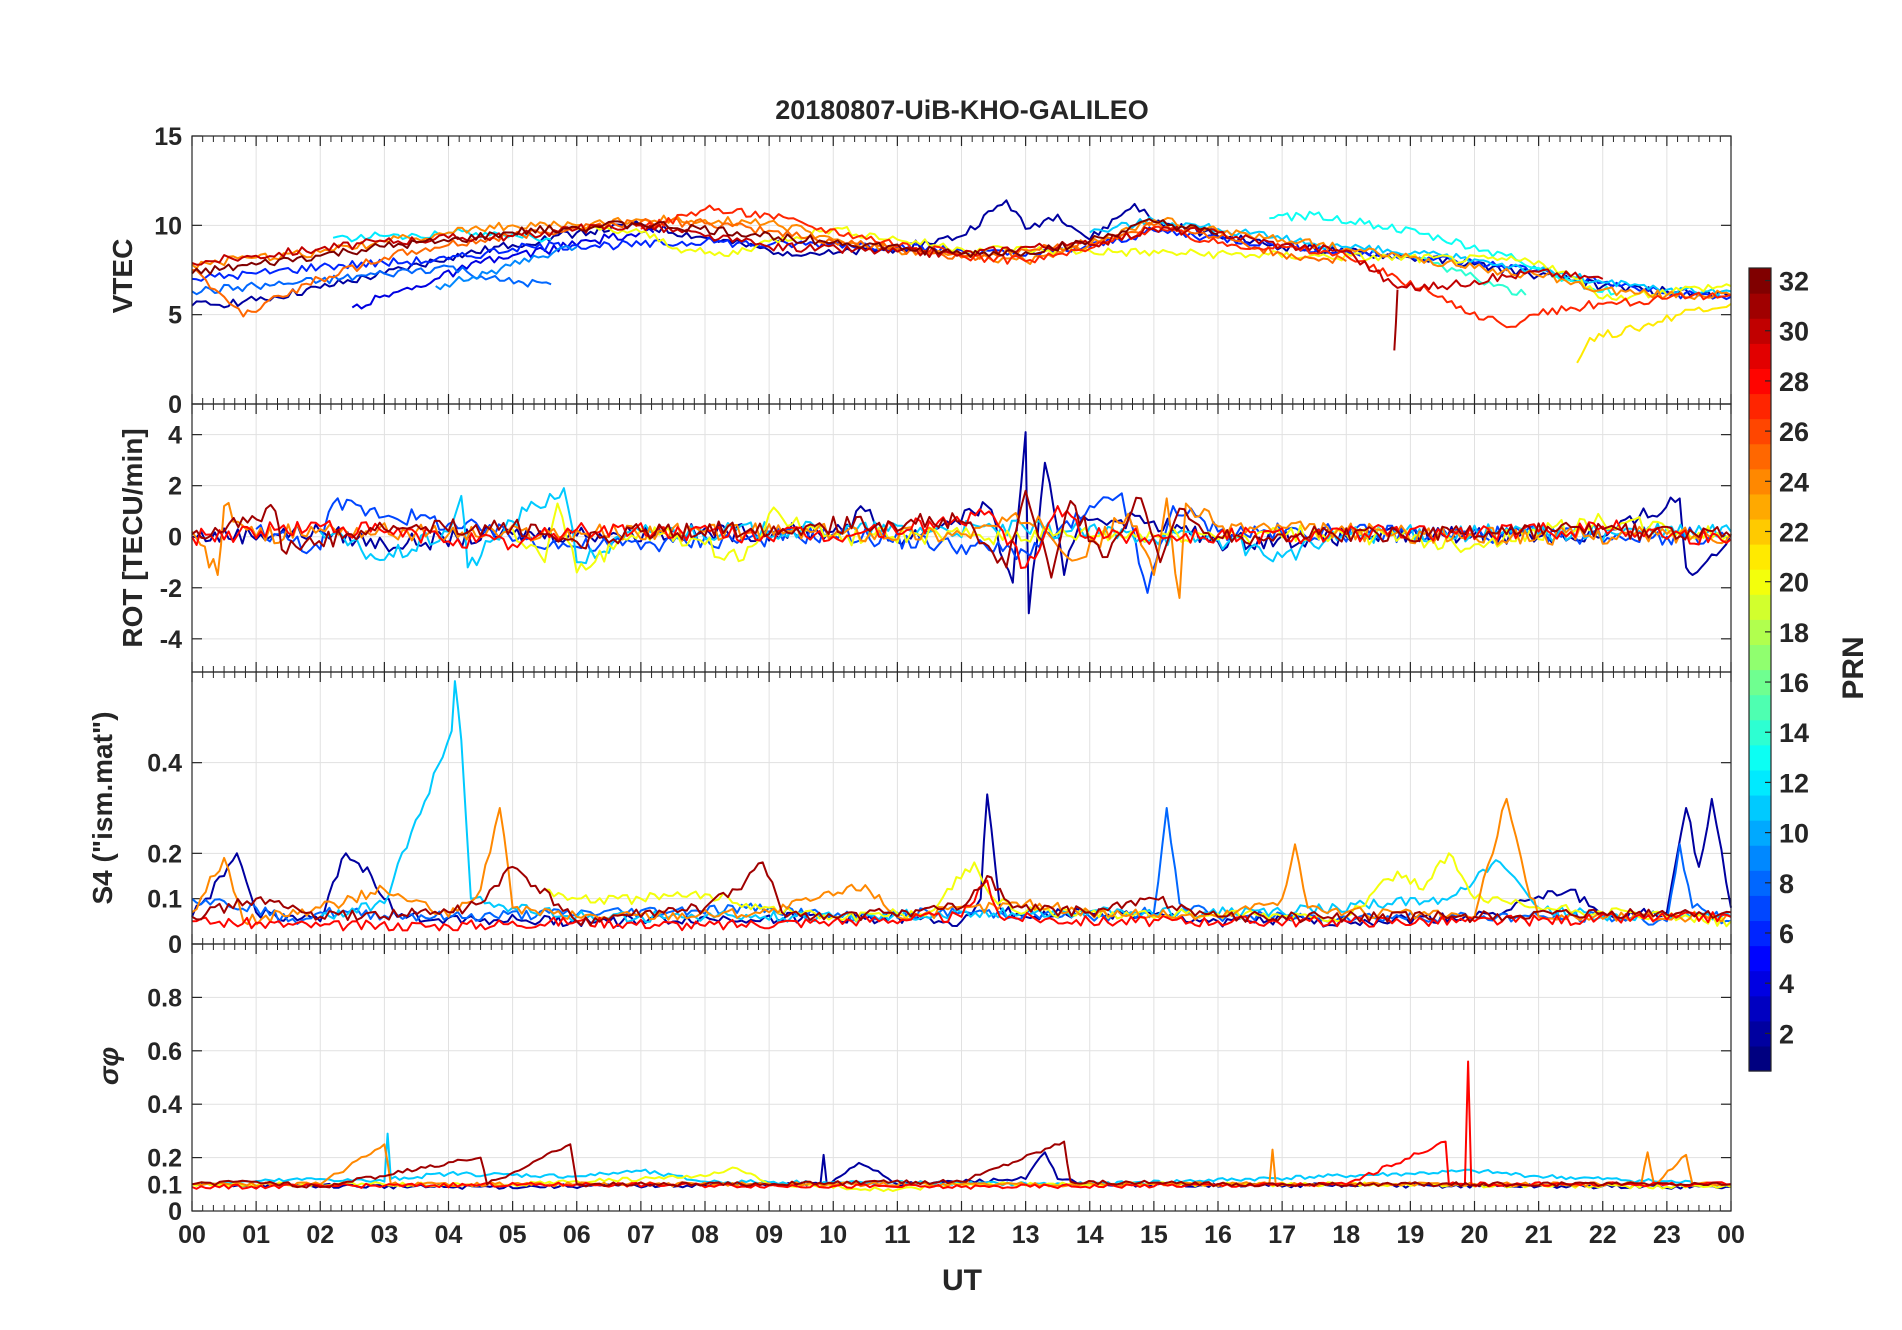  I want to click on ylabel-s4: S4 ("ism.mat"), so click(102, 807).